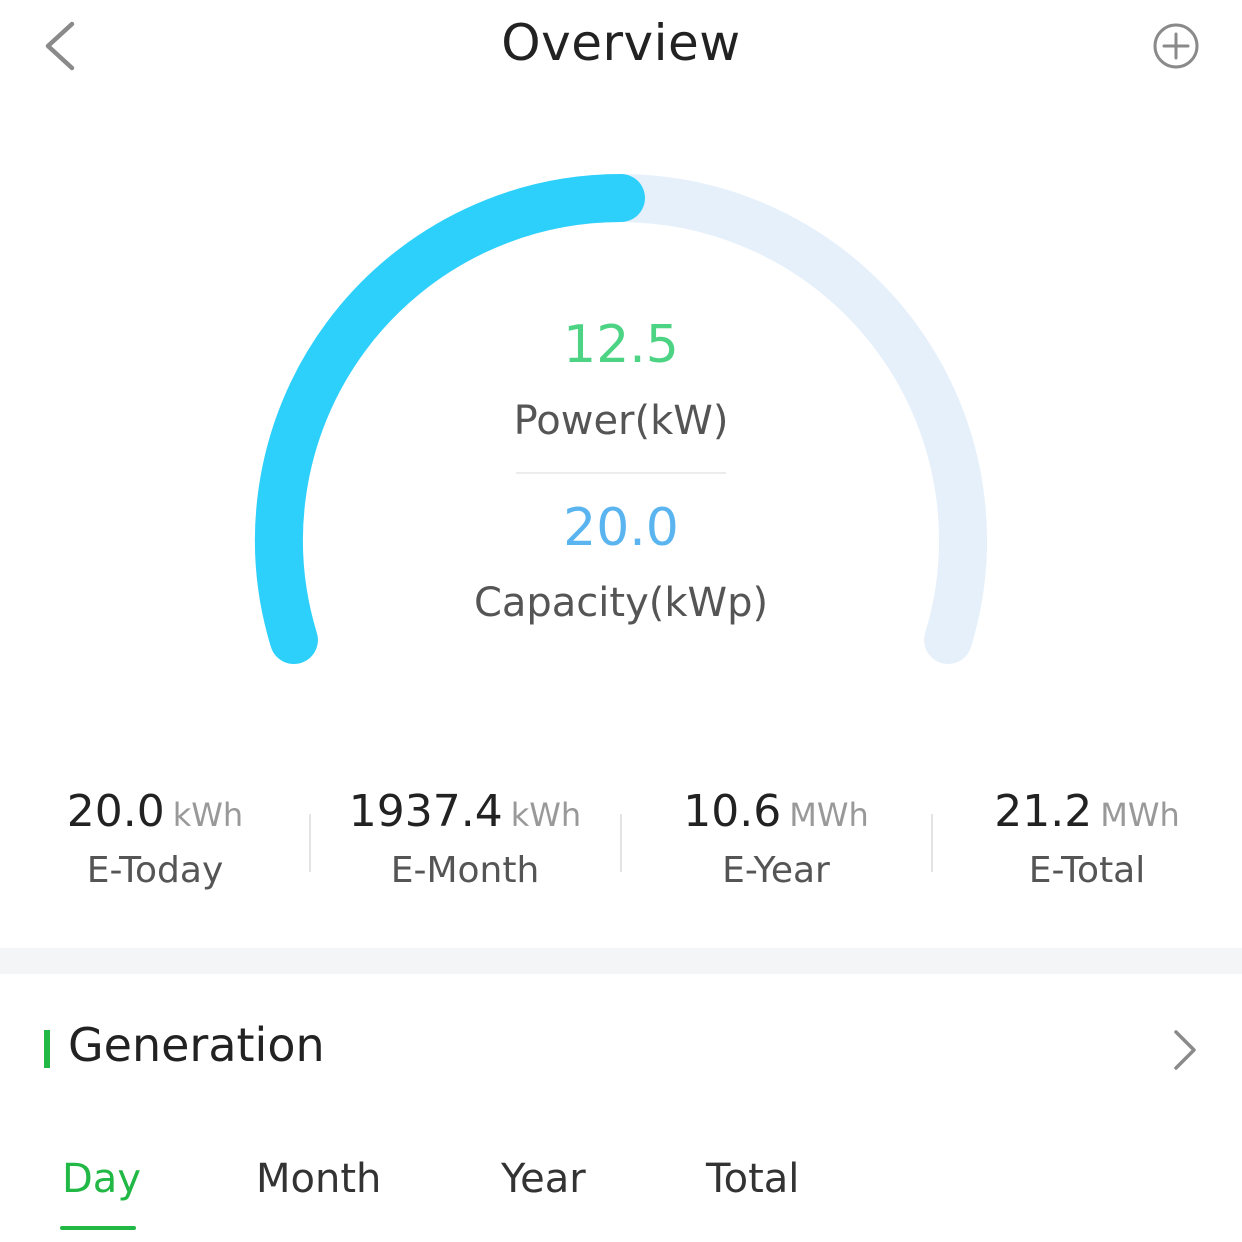 The width and height of the screenshot is (1242, 1242). Describe the element at coordinates (47, 1049) in the screenshot. I see `section-accent-bar` at that location.